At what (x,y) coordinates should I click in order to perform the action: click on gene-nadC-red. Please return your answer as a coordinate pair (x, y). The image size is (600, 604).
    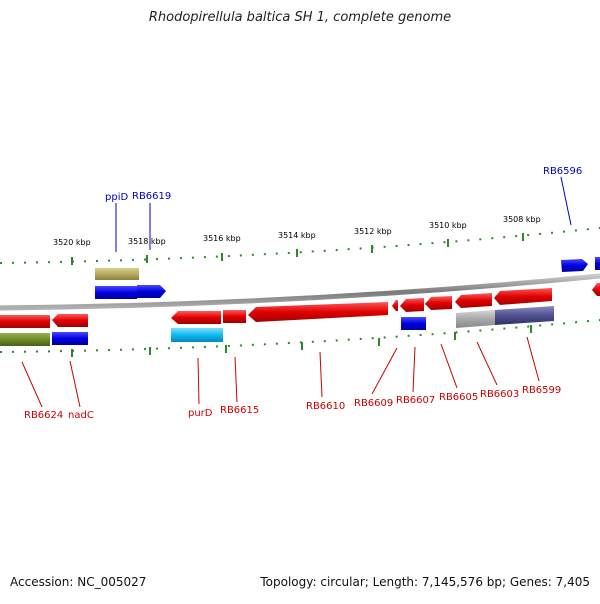
    Looking at the image, I should click on (70, 320).